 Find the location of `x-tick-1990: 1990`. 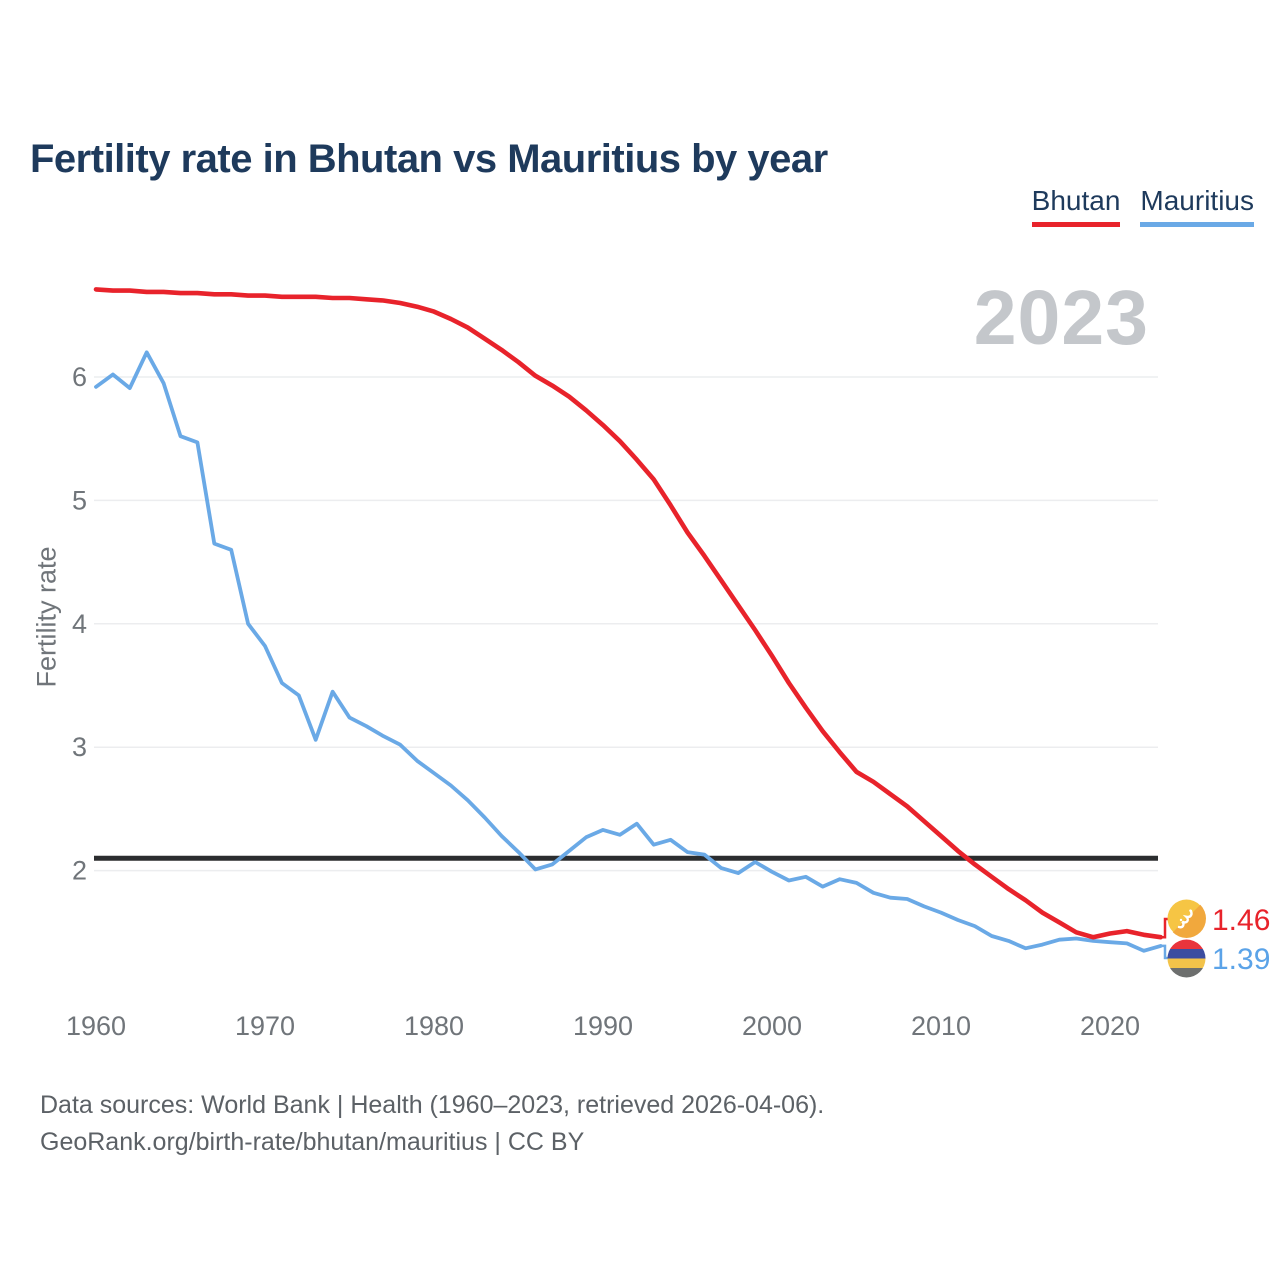

x-tick-1990: 1990 is located at coordinates (603, 1026).